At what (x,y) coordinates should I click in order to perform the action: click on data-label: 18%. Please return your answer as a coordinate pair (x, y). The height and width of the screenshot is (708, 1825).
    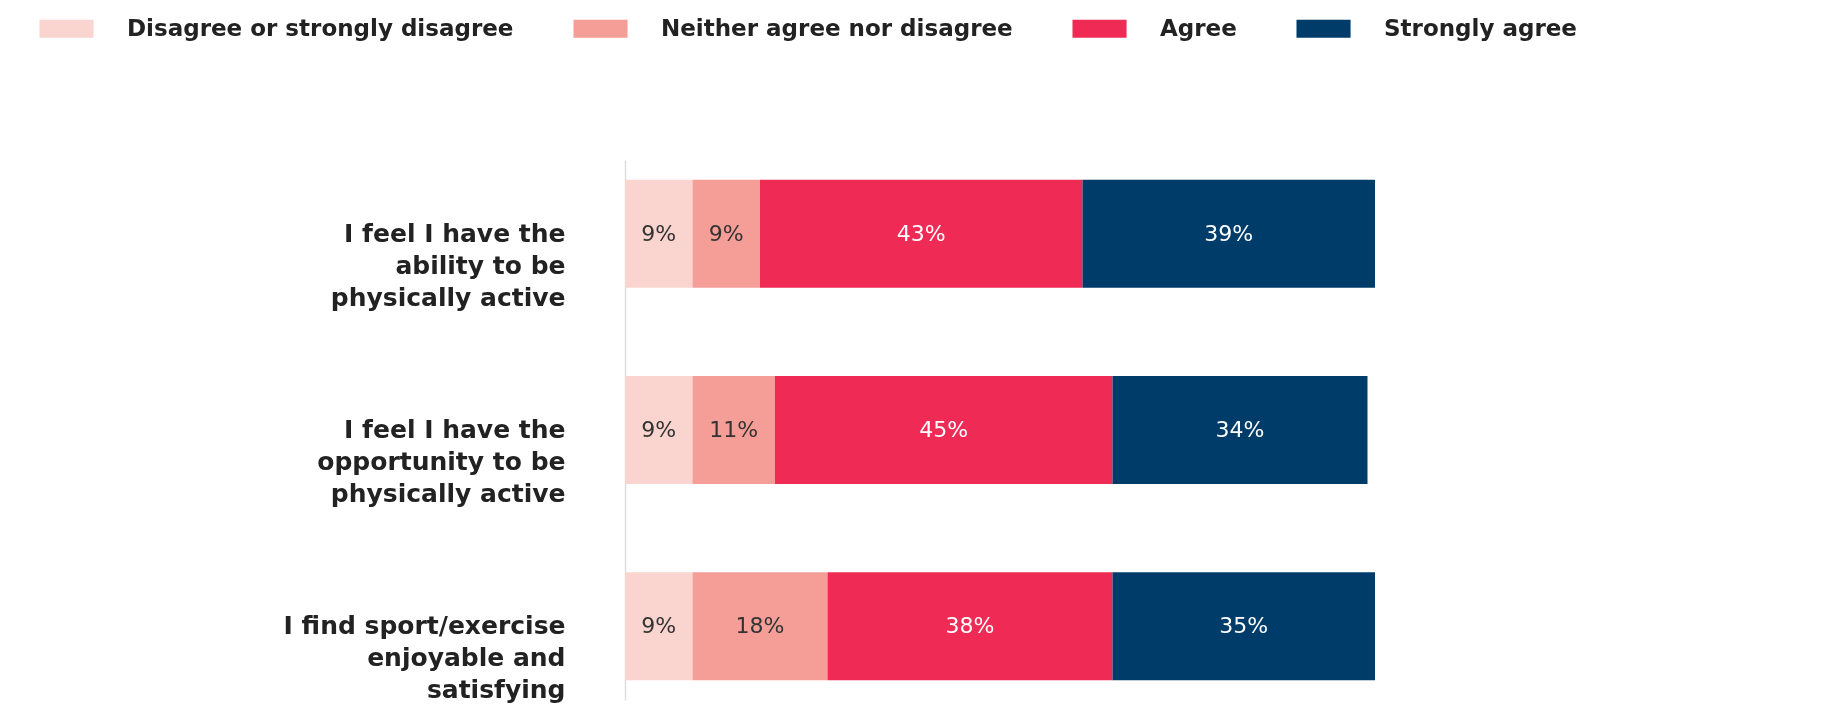
    Looking at the image, I should click on (760, 626).